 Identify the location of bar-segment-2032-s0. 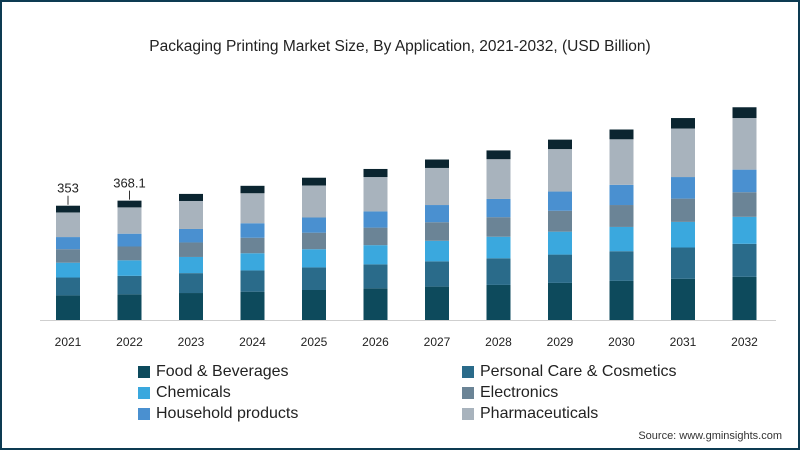
(744, 298).